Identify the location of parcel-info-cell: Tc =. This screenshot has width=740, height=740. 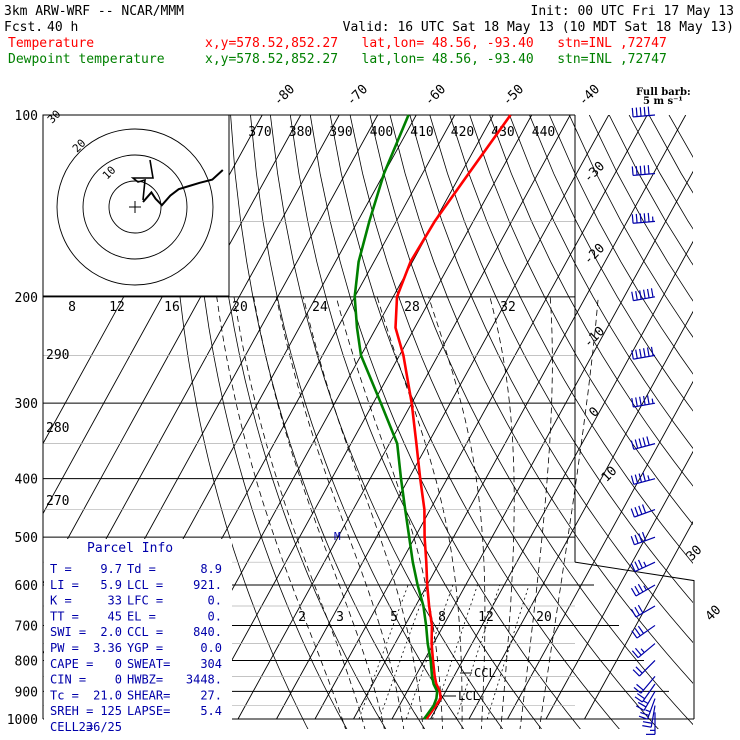
(64, 695).